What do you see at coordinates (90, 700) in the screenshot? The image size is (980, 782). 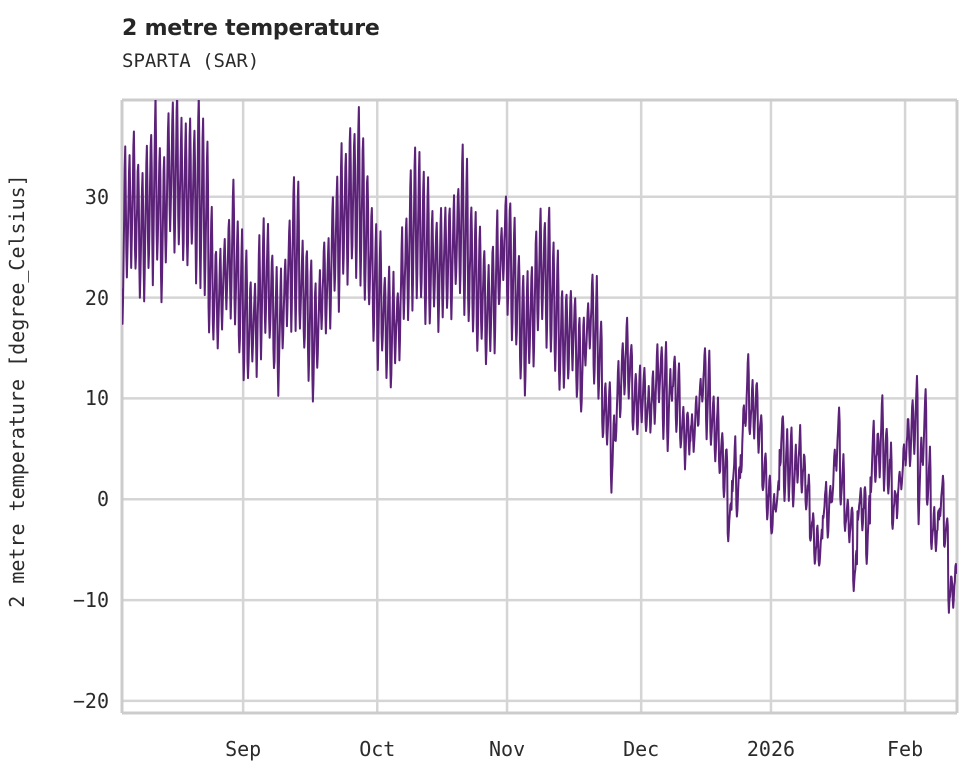 I see `y-tick-label: −20` at bounding box center [90, 700].